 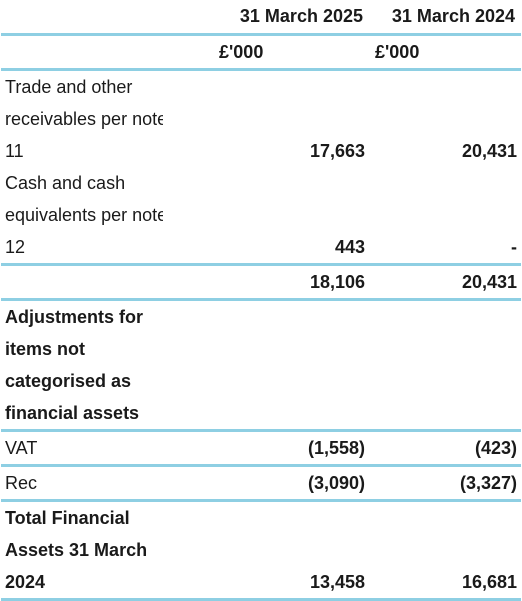 What do you see at coordinates (67, 518) in the screenshot?
I see `total-label-line1: Total Financial` at bounding box center [67, 518].